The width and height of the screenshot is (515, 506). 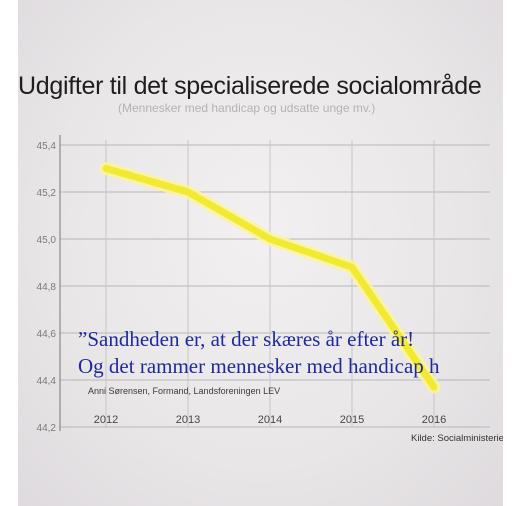 I want to click on y-tick-label: 45,0, so click(x=47, y=240).